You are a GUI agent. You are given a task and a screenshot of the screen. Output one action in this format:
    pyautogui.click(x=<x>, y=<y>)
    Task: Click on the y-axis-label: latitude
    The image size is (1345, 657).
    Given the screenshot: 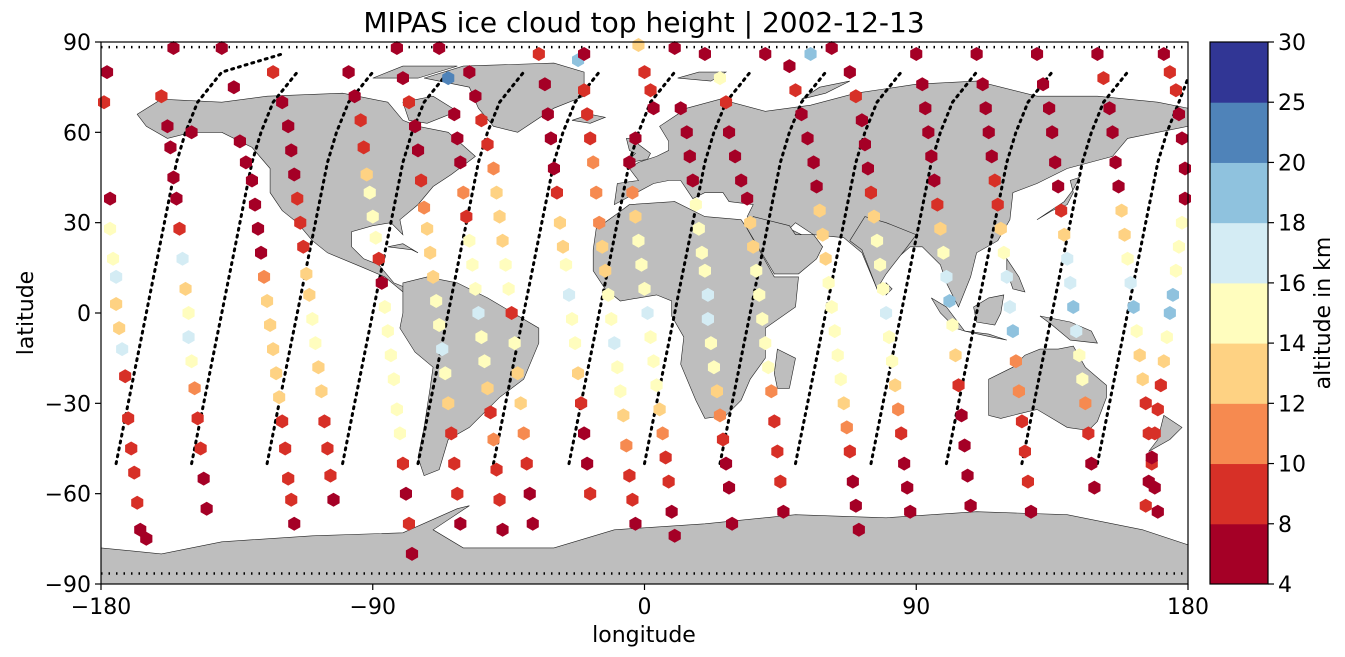 What is the action you would take?
    pyautogui.click(x=26, y=313)
    